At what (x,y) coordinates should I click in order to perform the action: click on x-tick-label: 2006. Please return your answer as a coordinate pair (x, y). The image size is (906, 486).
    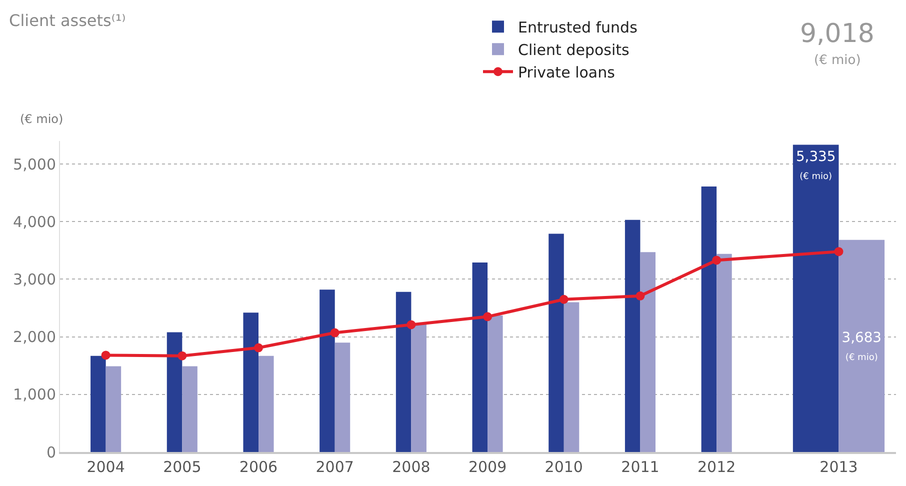
    Looking at the image, I should click on (258, 467).